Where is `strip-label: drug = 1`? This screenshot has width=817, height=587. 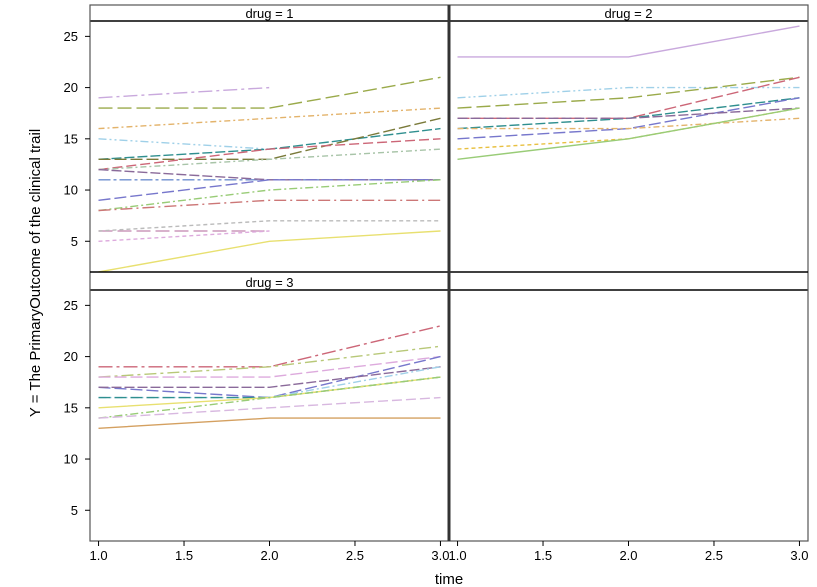 strip-label: drug = 1 is located at coordinates (269, 13).